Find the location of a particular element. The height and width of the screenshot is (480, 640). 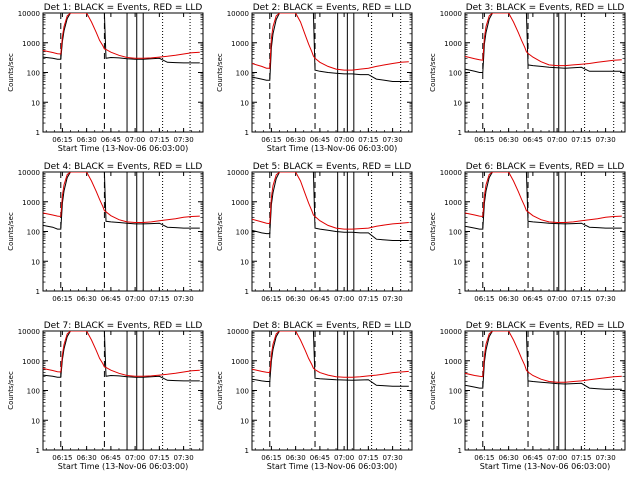

panel-title: Det 8: BLACK = Events, RED = LLD is located at coordinates (332, 326).